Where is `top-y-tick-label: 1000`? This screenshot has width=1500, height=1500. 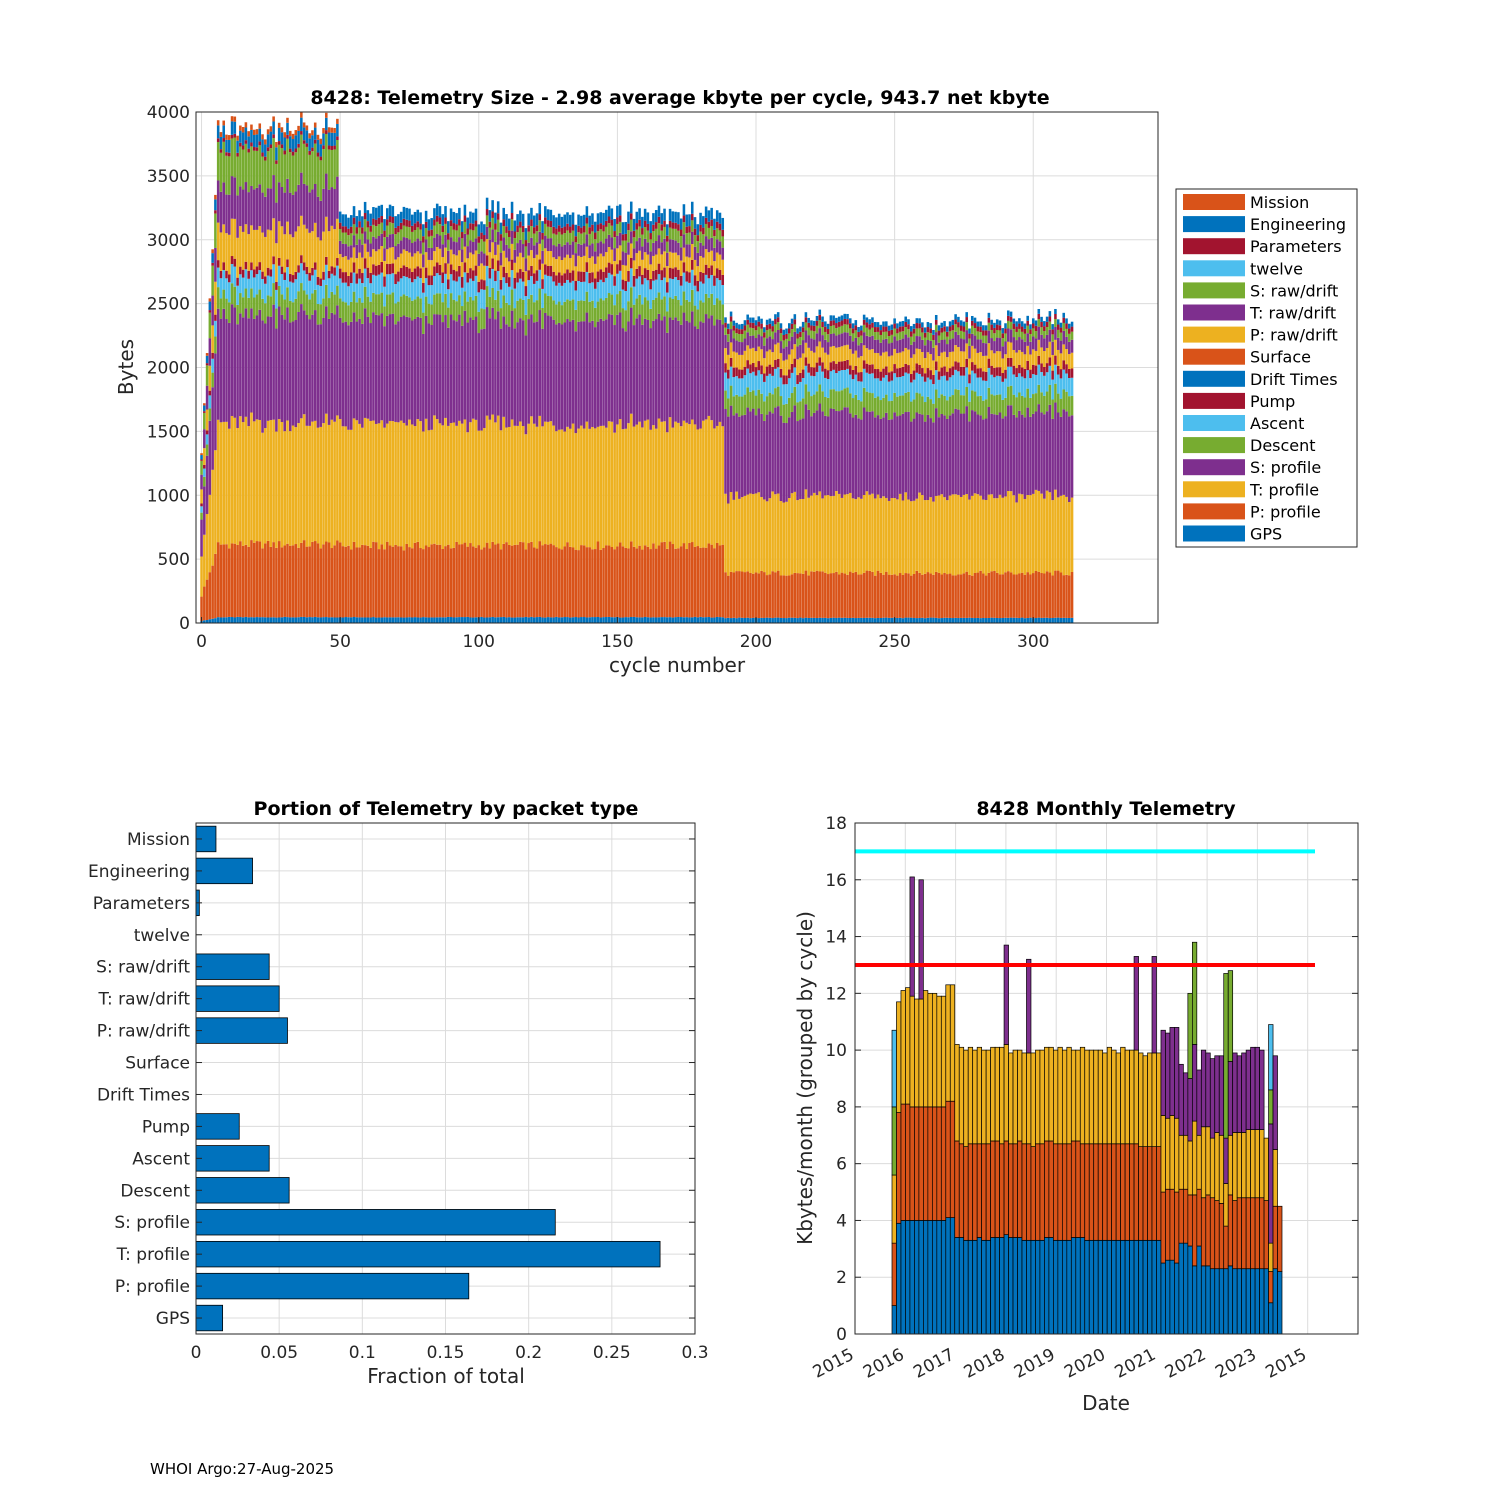 top-y-tick-label: 1000 is located at coordinates (168, 496).